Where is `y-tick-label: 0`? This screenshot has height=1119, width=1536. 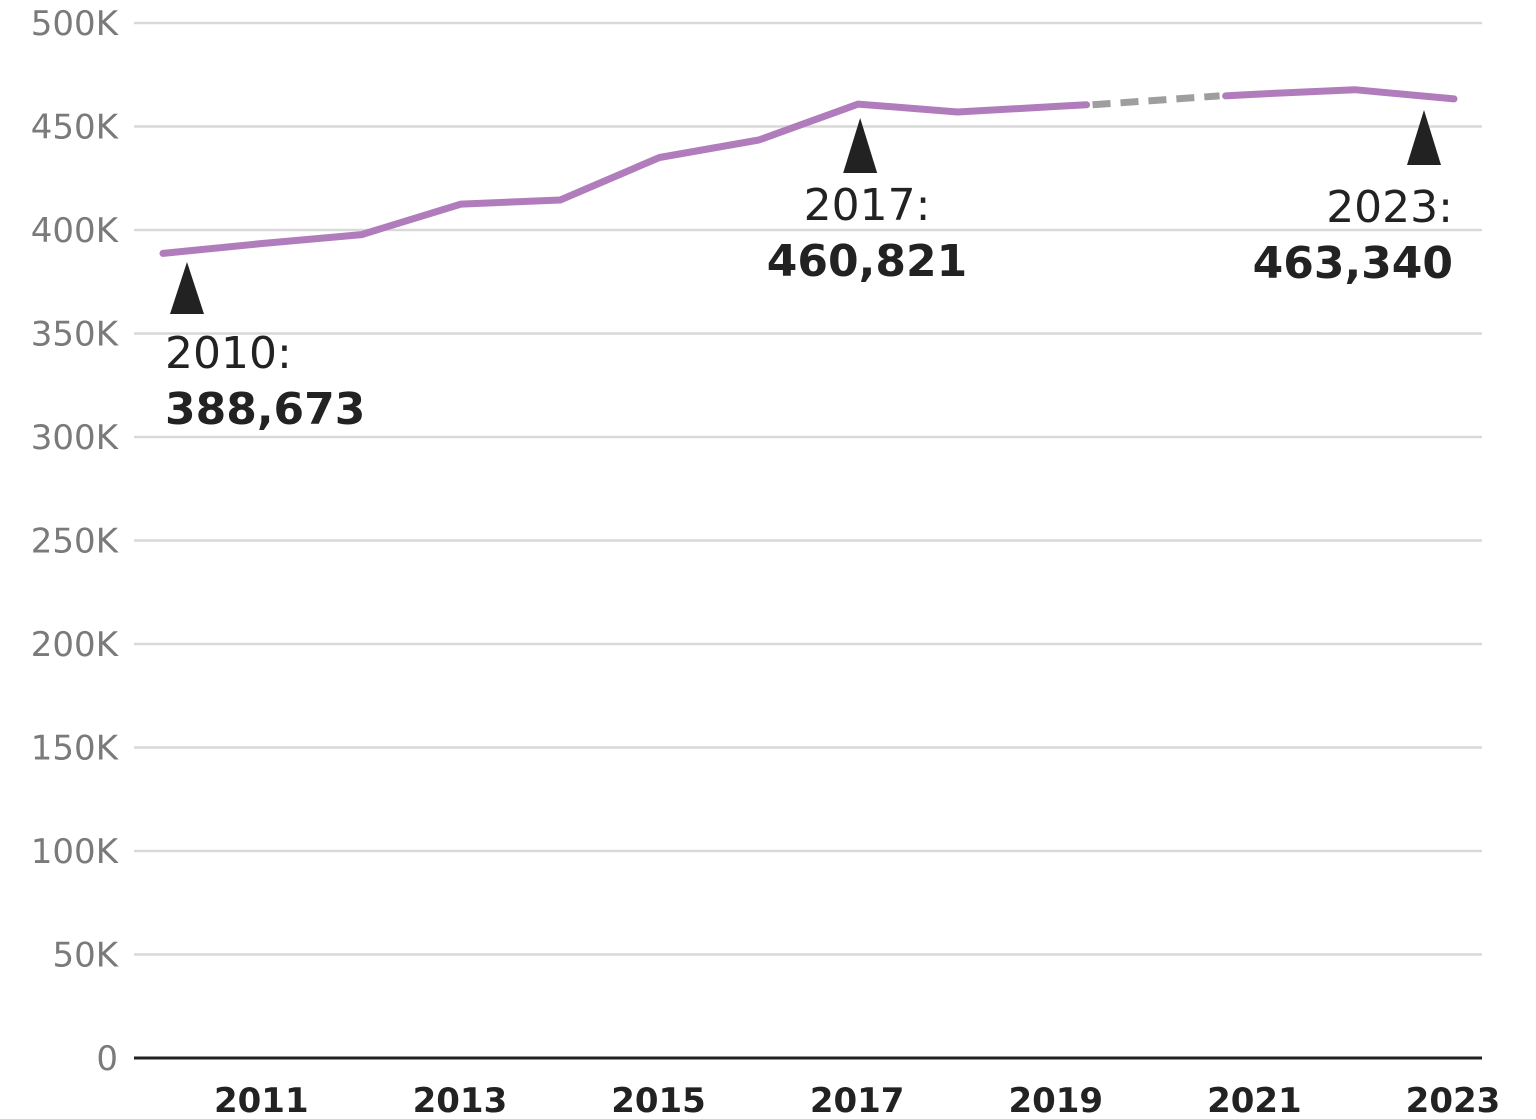
y-tick-label: 0 is located at coordinates (107, 1059).